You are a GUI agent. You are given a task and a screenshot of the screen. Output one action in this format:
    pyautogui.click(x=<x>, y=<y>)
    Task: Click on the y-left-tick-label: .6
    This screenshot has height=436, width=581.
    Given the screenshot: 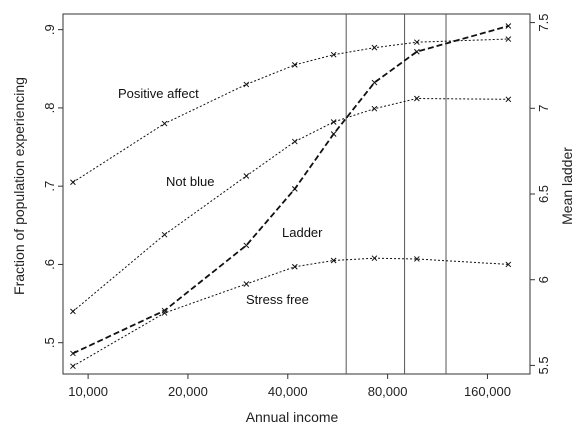 What is the action you would take?
    pyautogui.click(x=49, y=264)
    